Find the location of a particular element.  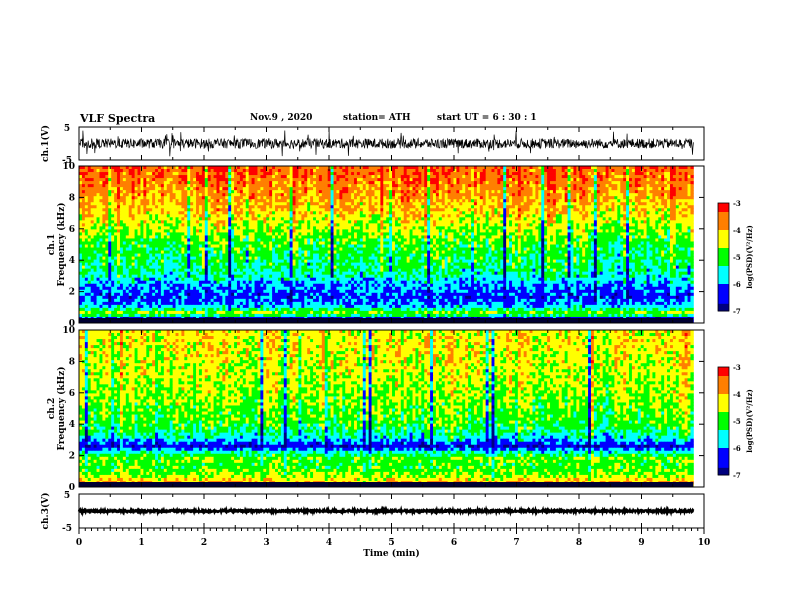

ch2-spectrogram-ytick-label: 6 is located at coordinates (72, 394).